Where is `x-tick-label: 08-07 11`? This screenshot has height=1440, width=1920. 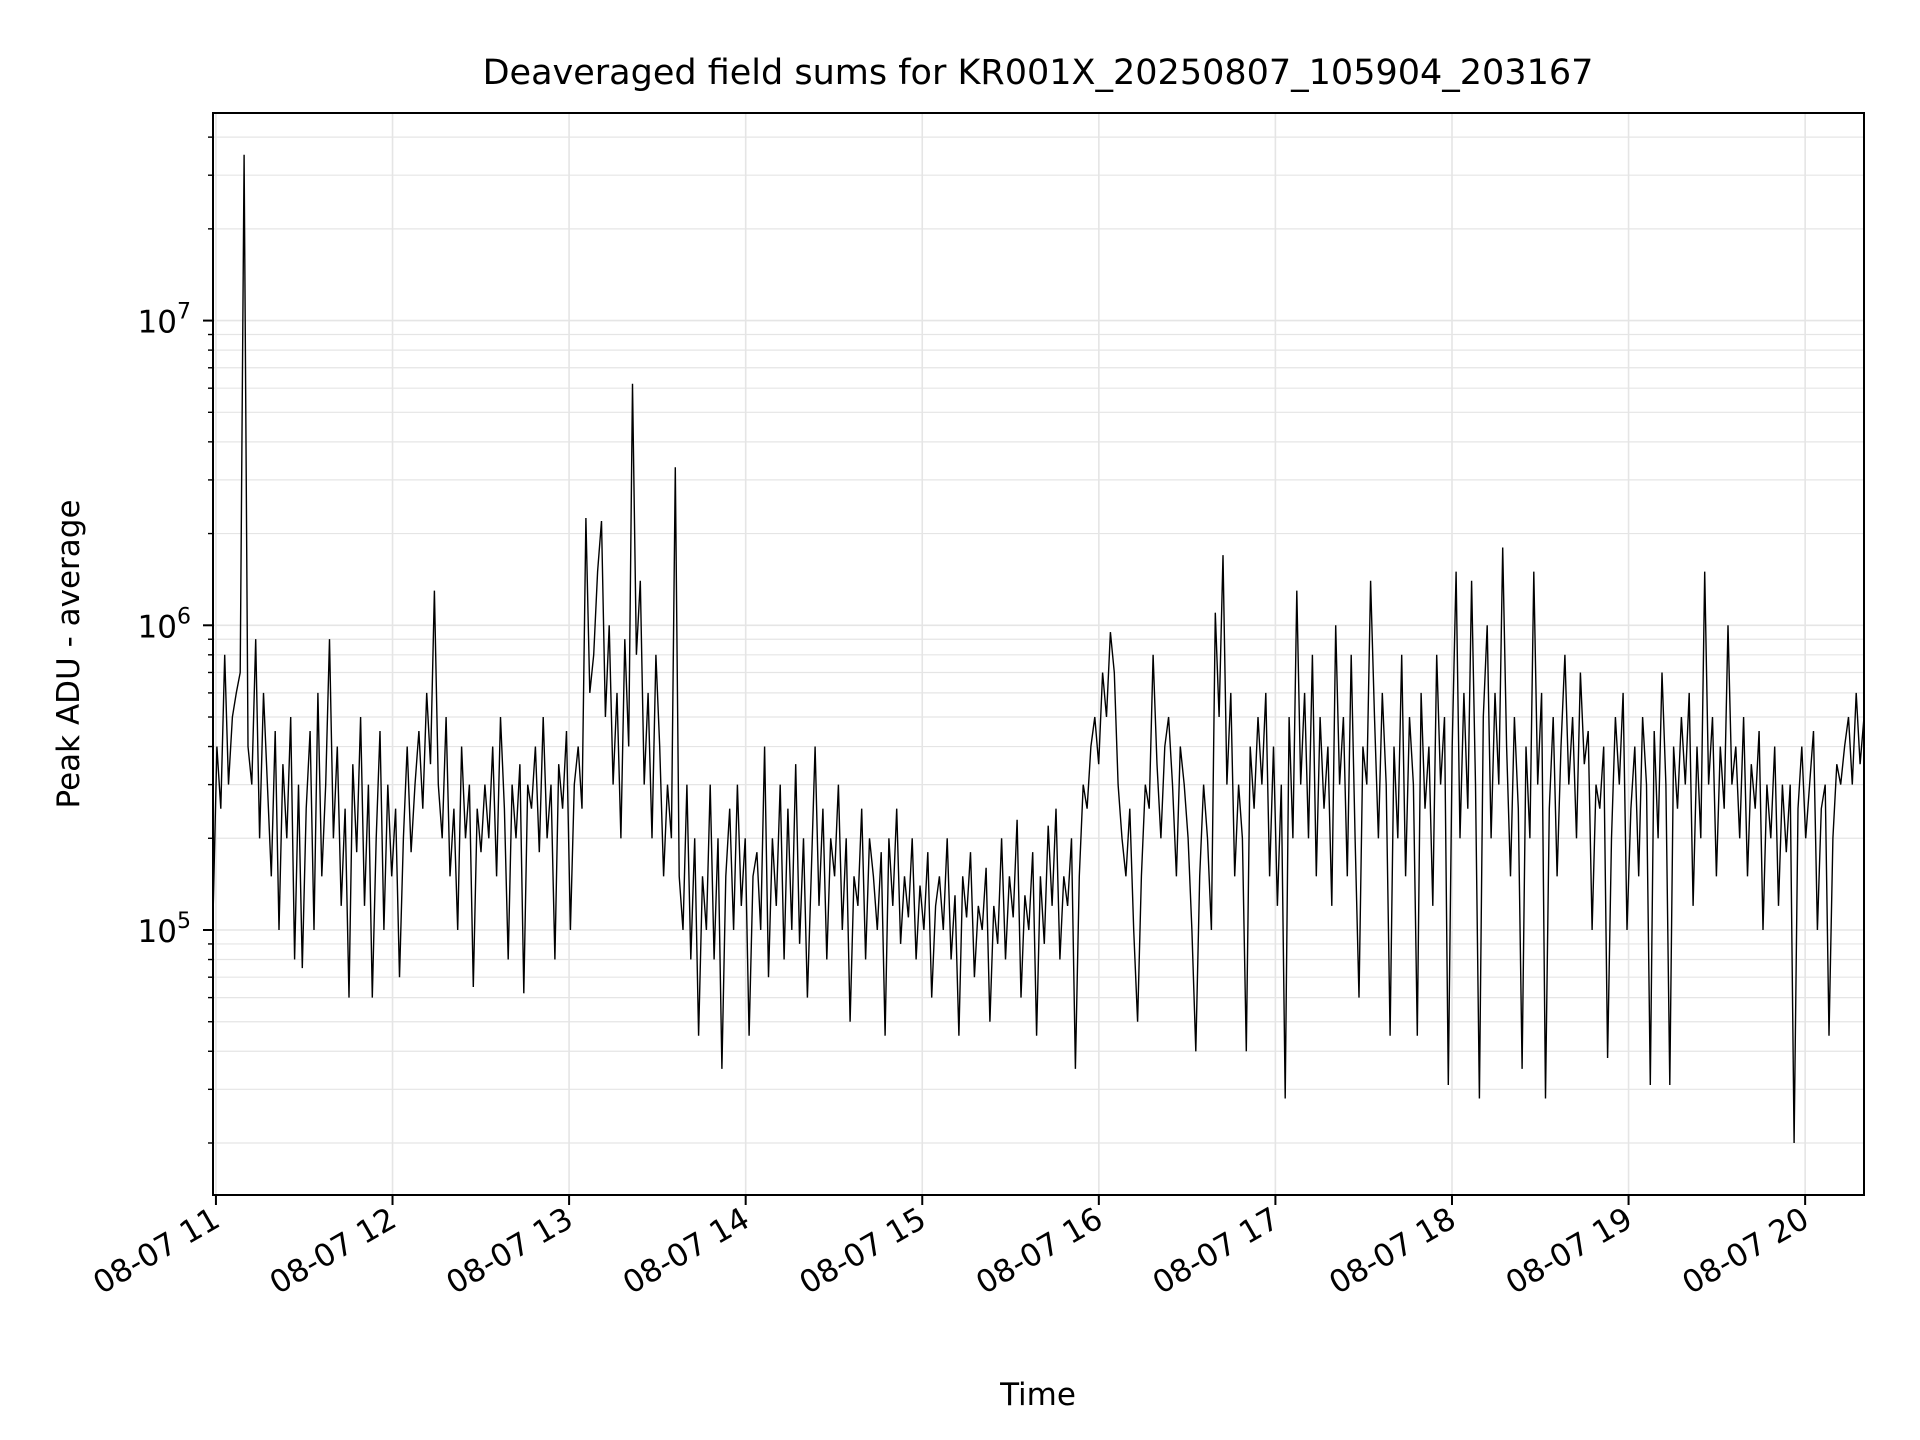 x-tick-label: 08-07 11 is located at coordinates (156, 1251).